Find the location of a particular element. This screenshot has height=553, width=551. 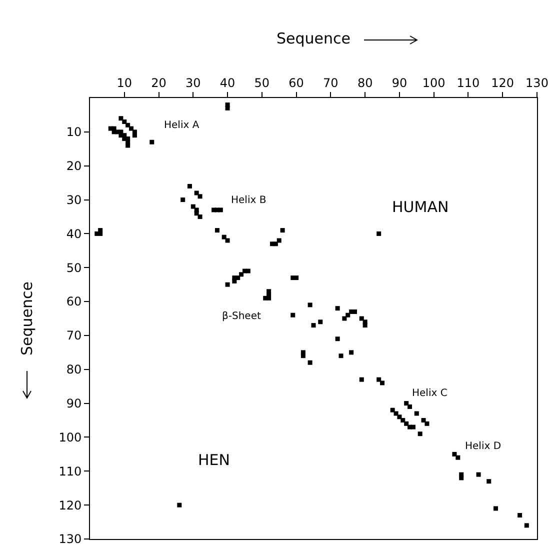

x-tick-label: 50 is located at coordinates (262, 83).